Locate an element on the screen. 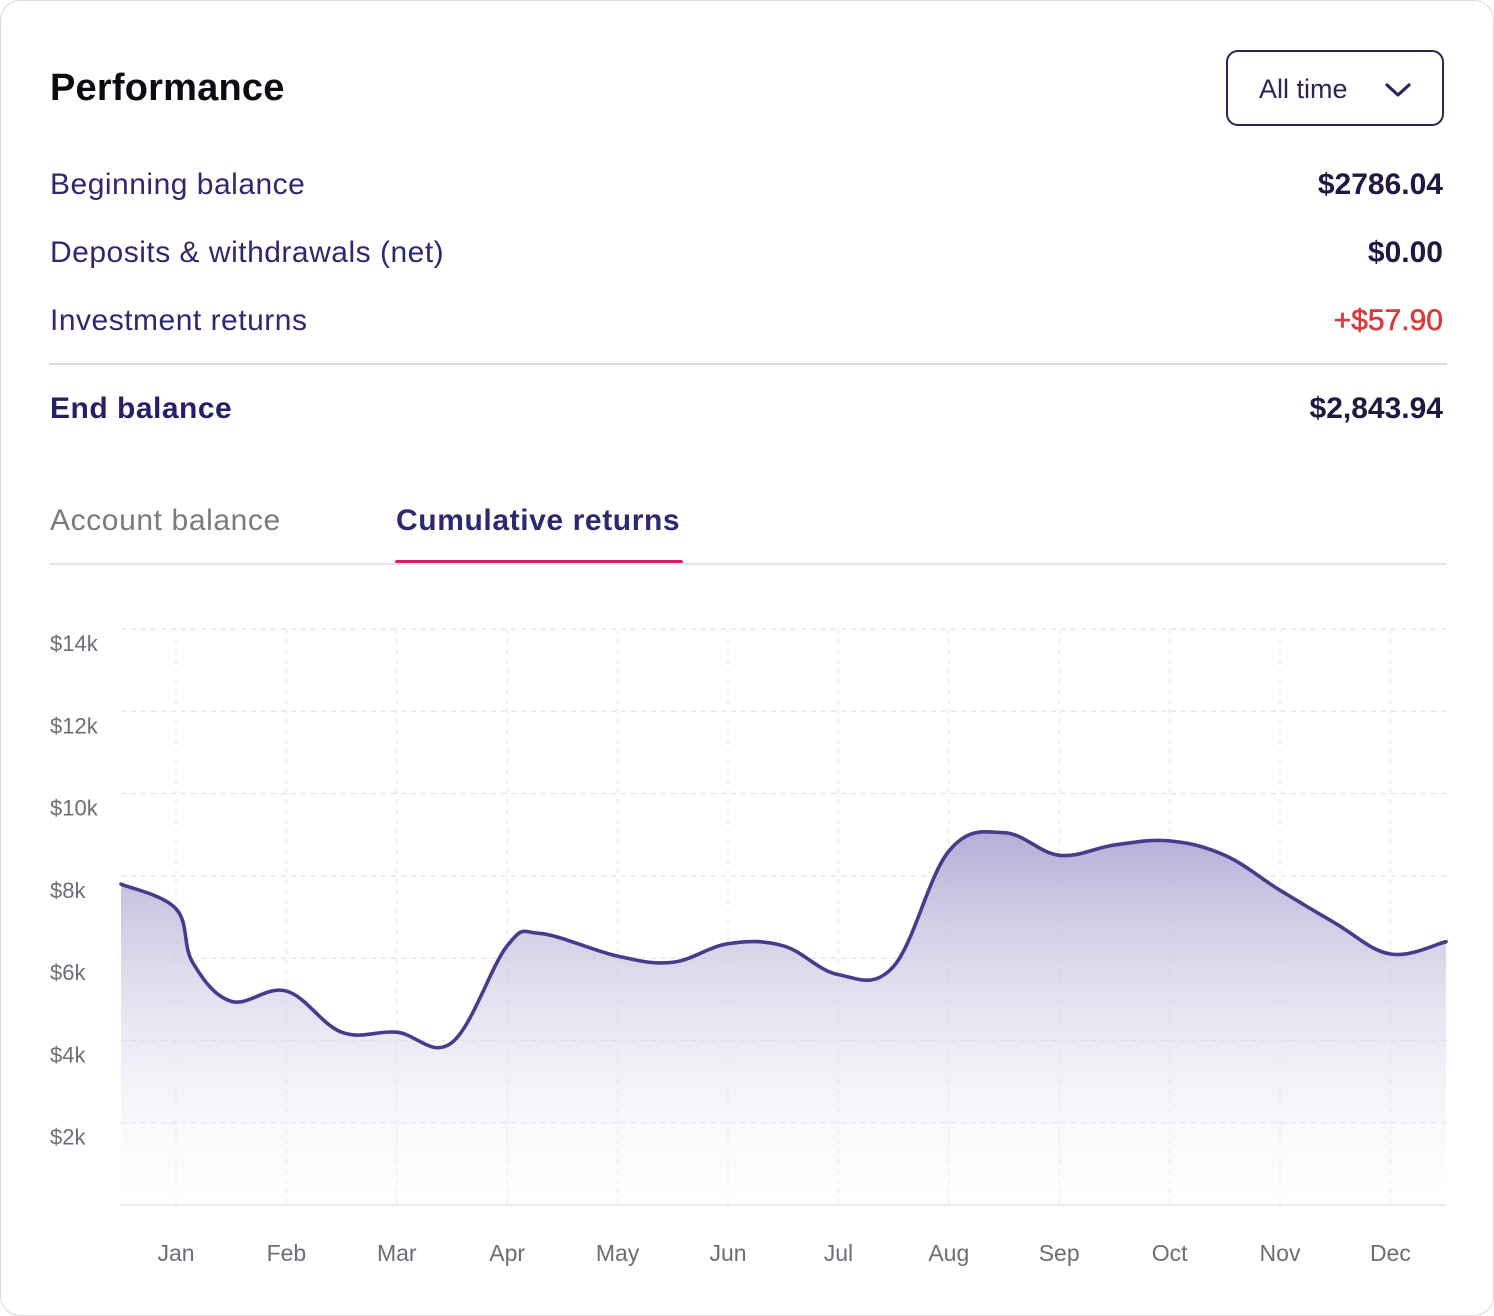 This screenshot has width=1494, height=1316. y-tick-label: $4k is located at coordinates (68, 1054).